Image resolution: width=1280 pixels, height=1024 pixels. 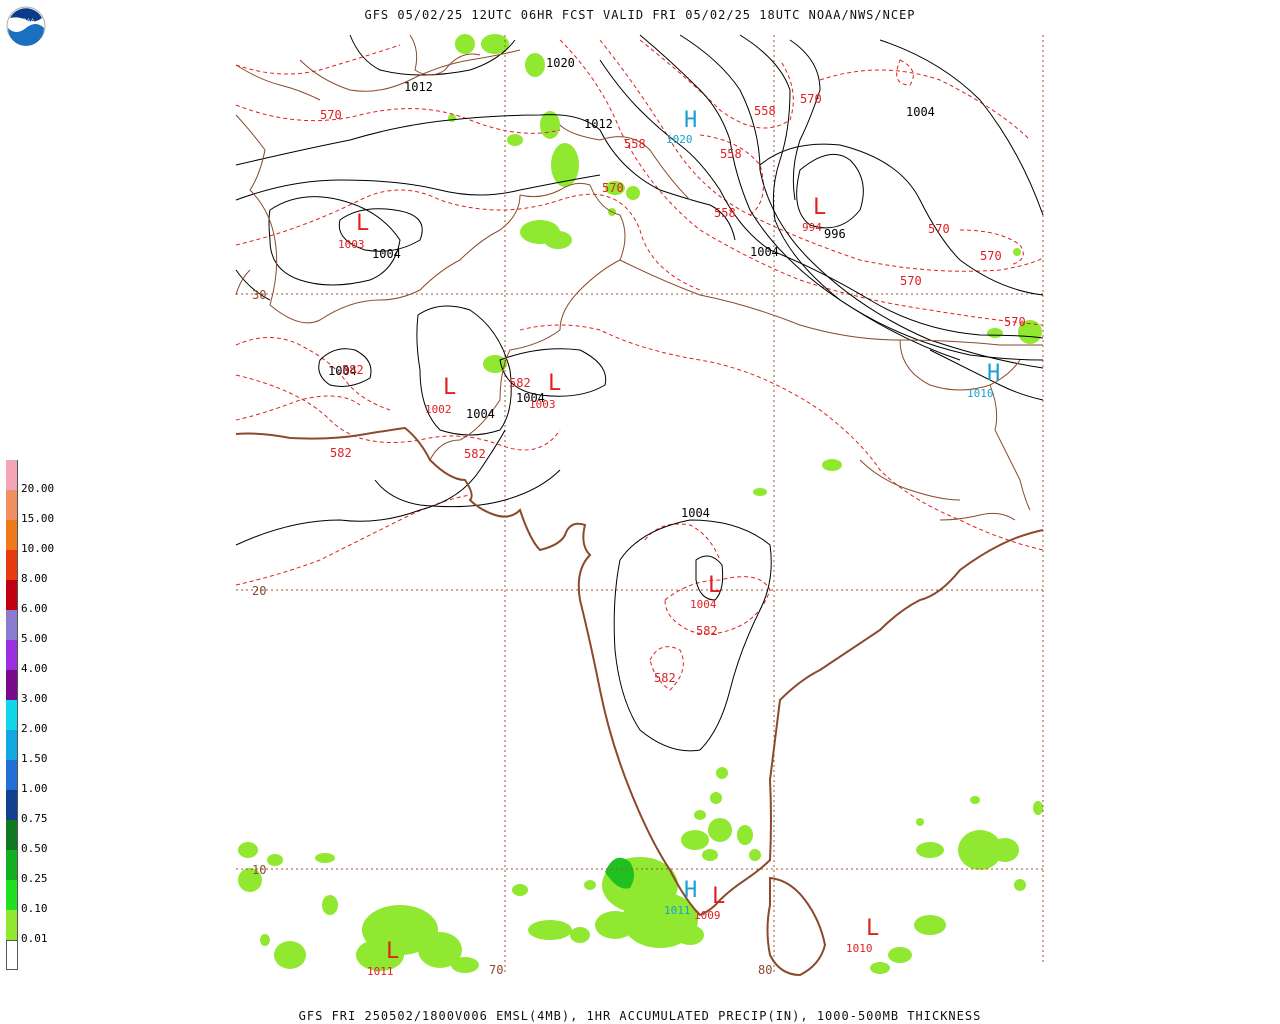 I want to click on legend-label: 2.00, so click(x=34, y=728).